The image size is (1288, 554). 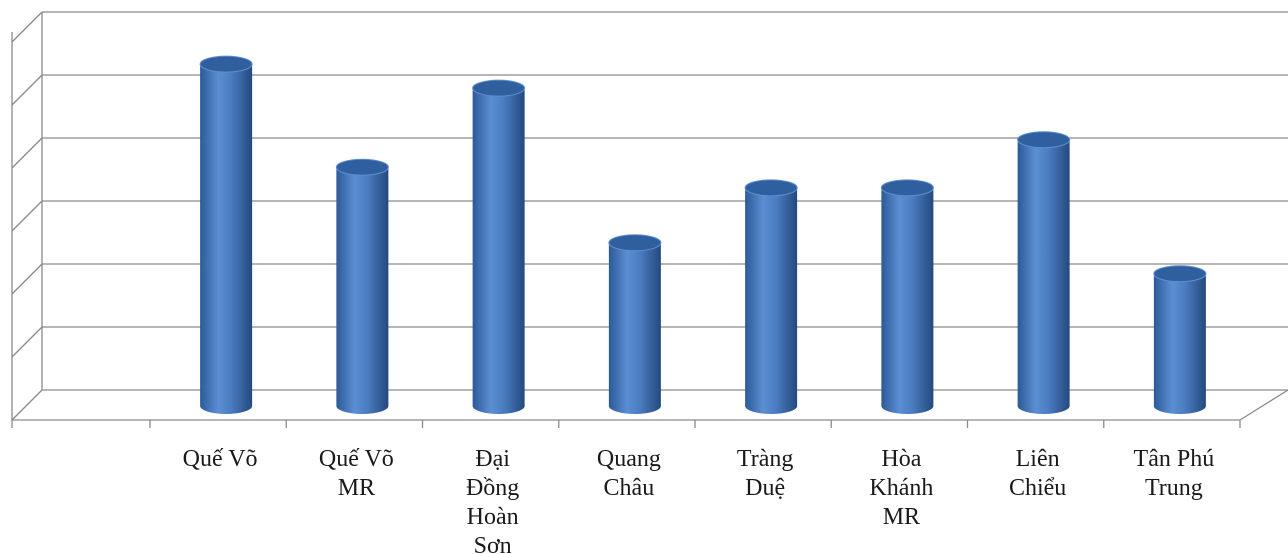 I want to click on category-label-line: Tràng, so click(x=765, y=459).